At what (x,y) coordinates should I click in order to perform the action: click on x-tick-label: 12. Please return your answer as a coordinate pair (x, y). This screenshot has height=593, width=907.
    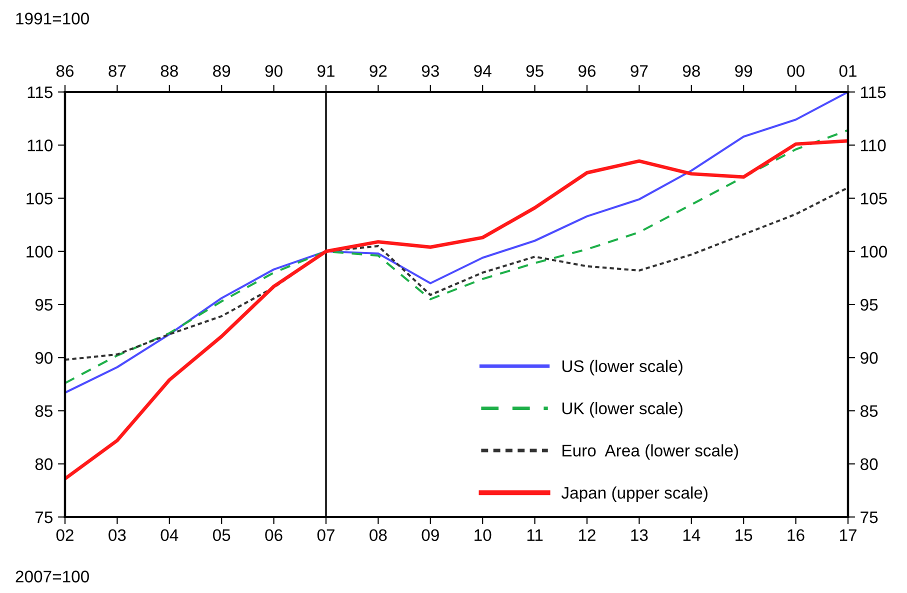
    Looking at the image, I should click on (587, 535).